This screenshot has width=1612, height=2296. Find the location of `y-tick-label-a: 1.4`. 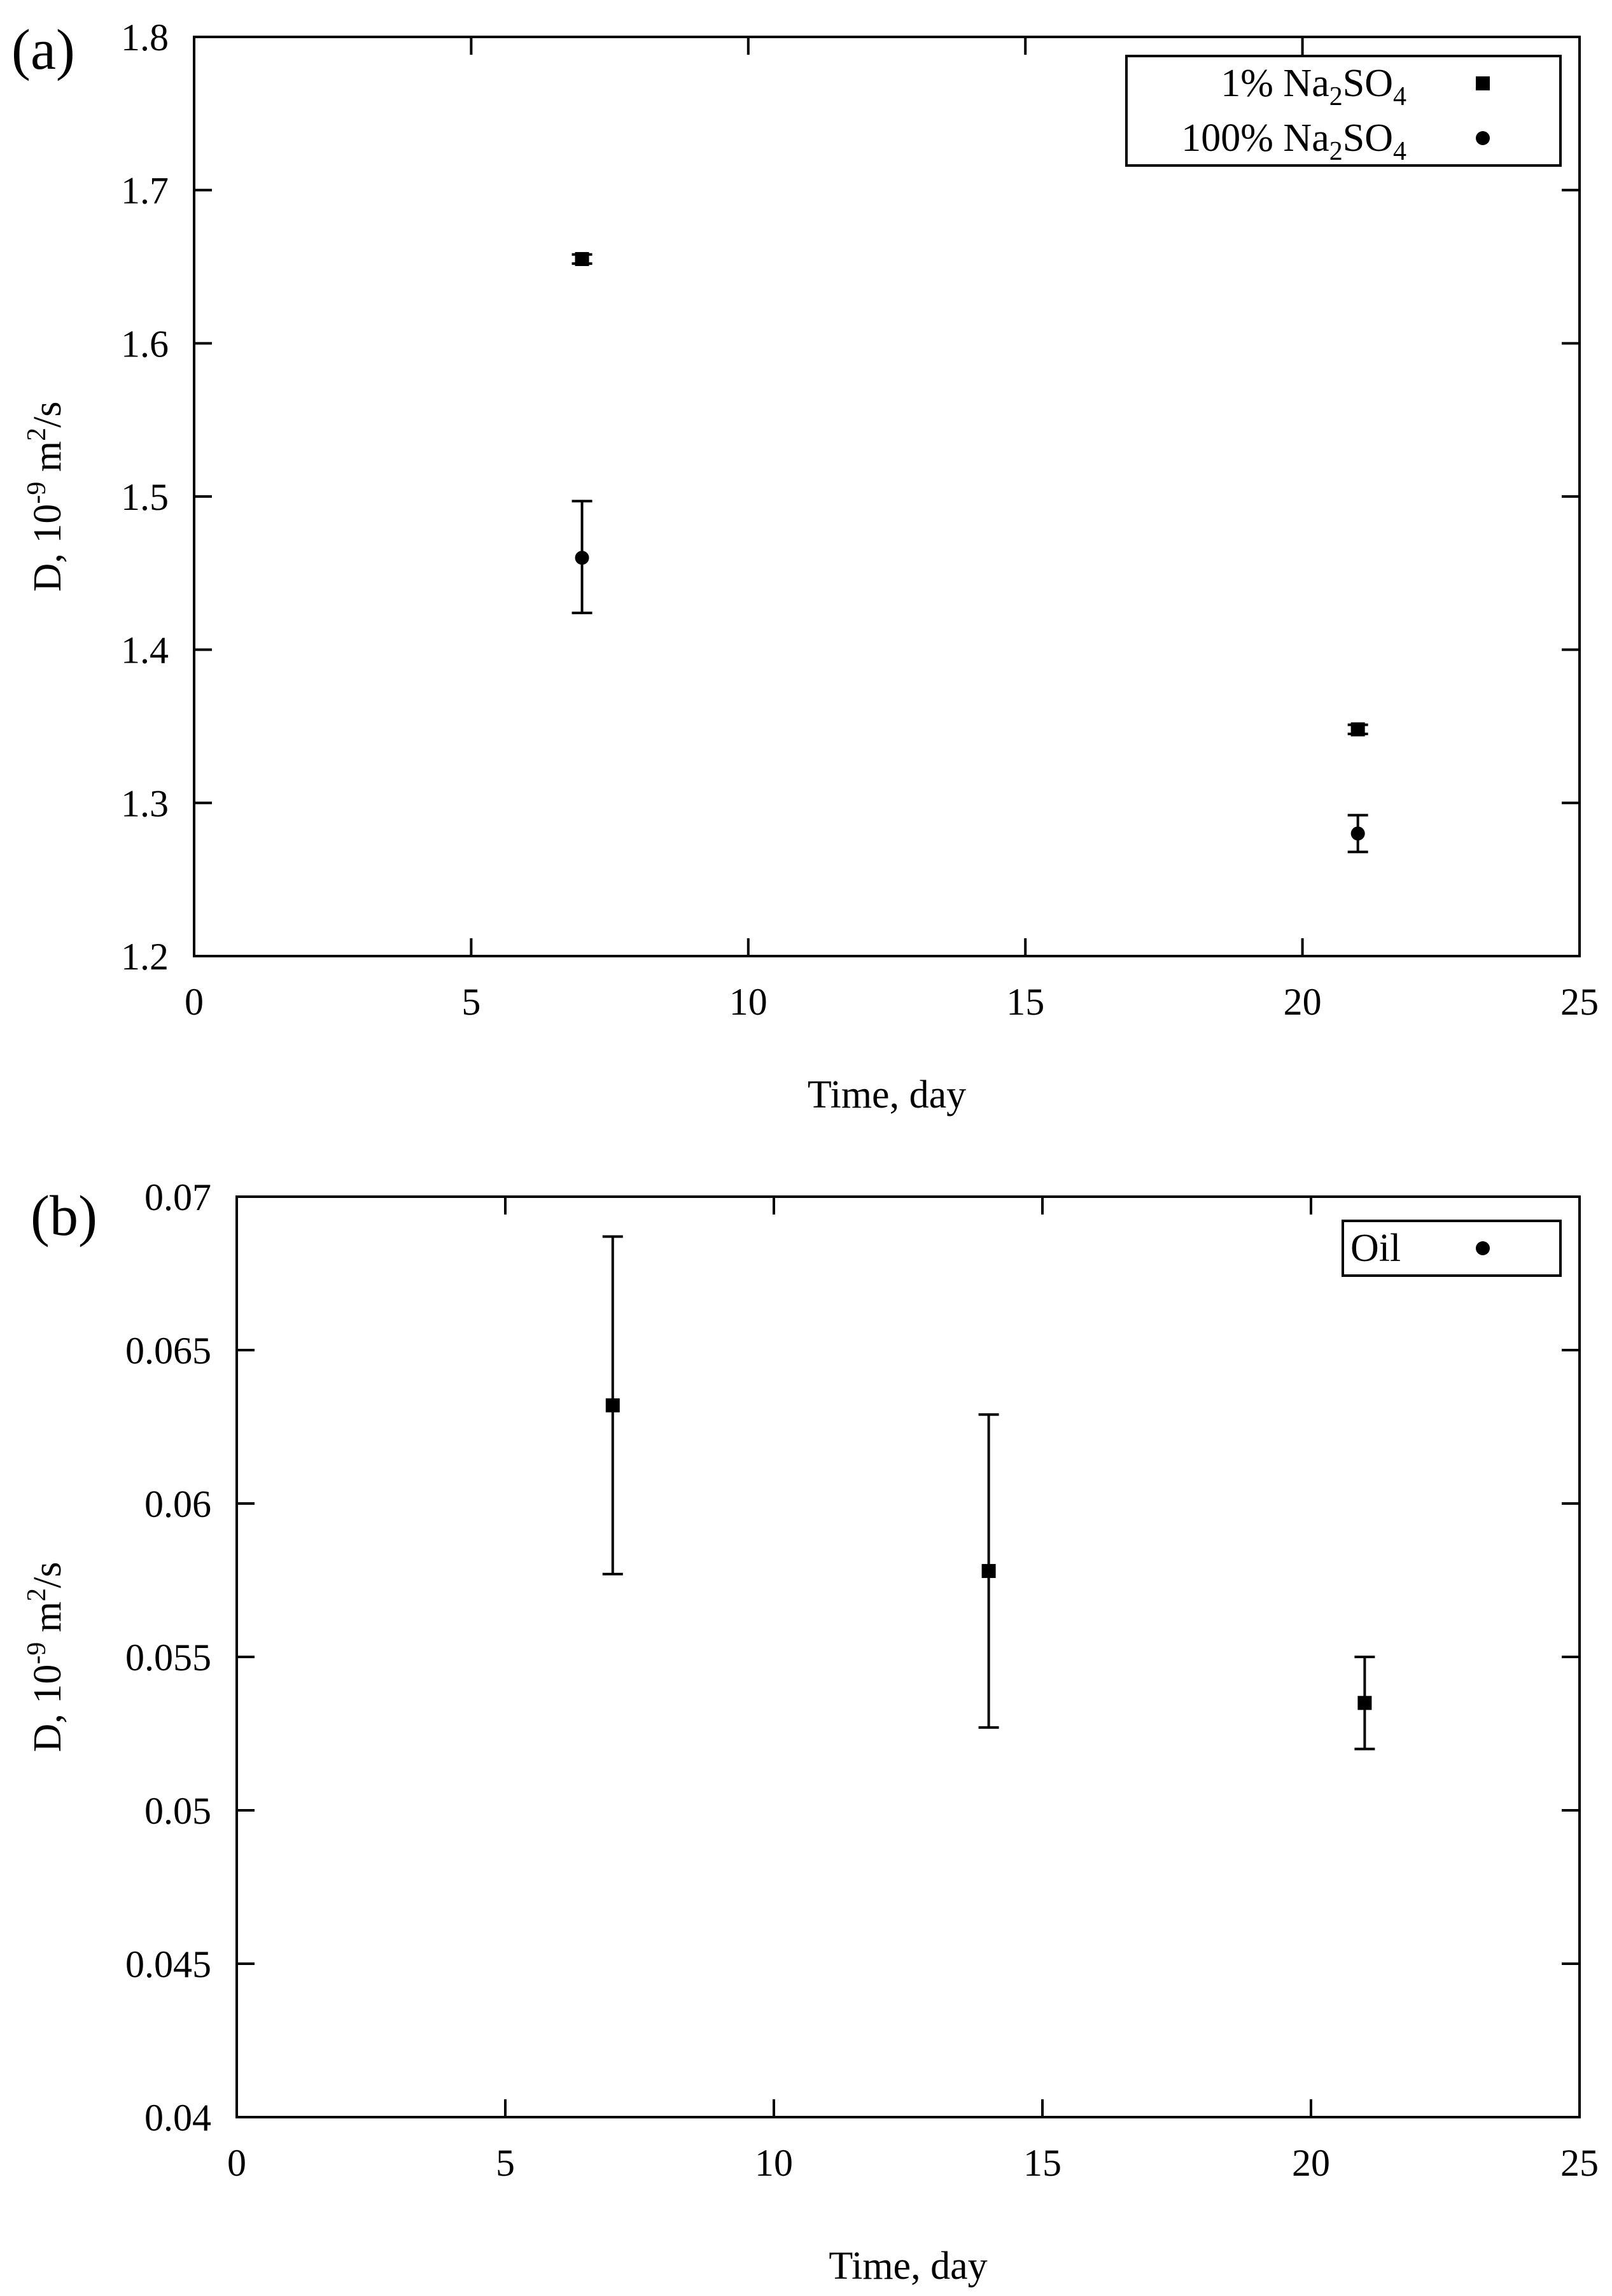

y-tick-label-a: 1.4 is located at coordinates (145, 651).